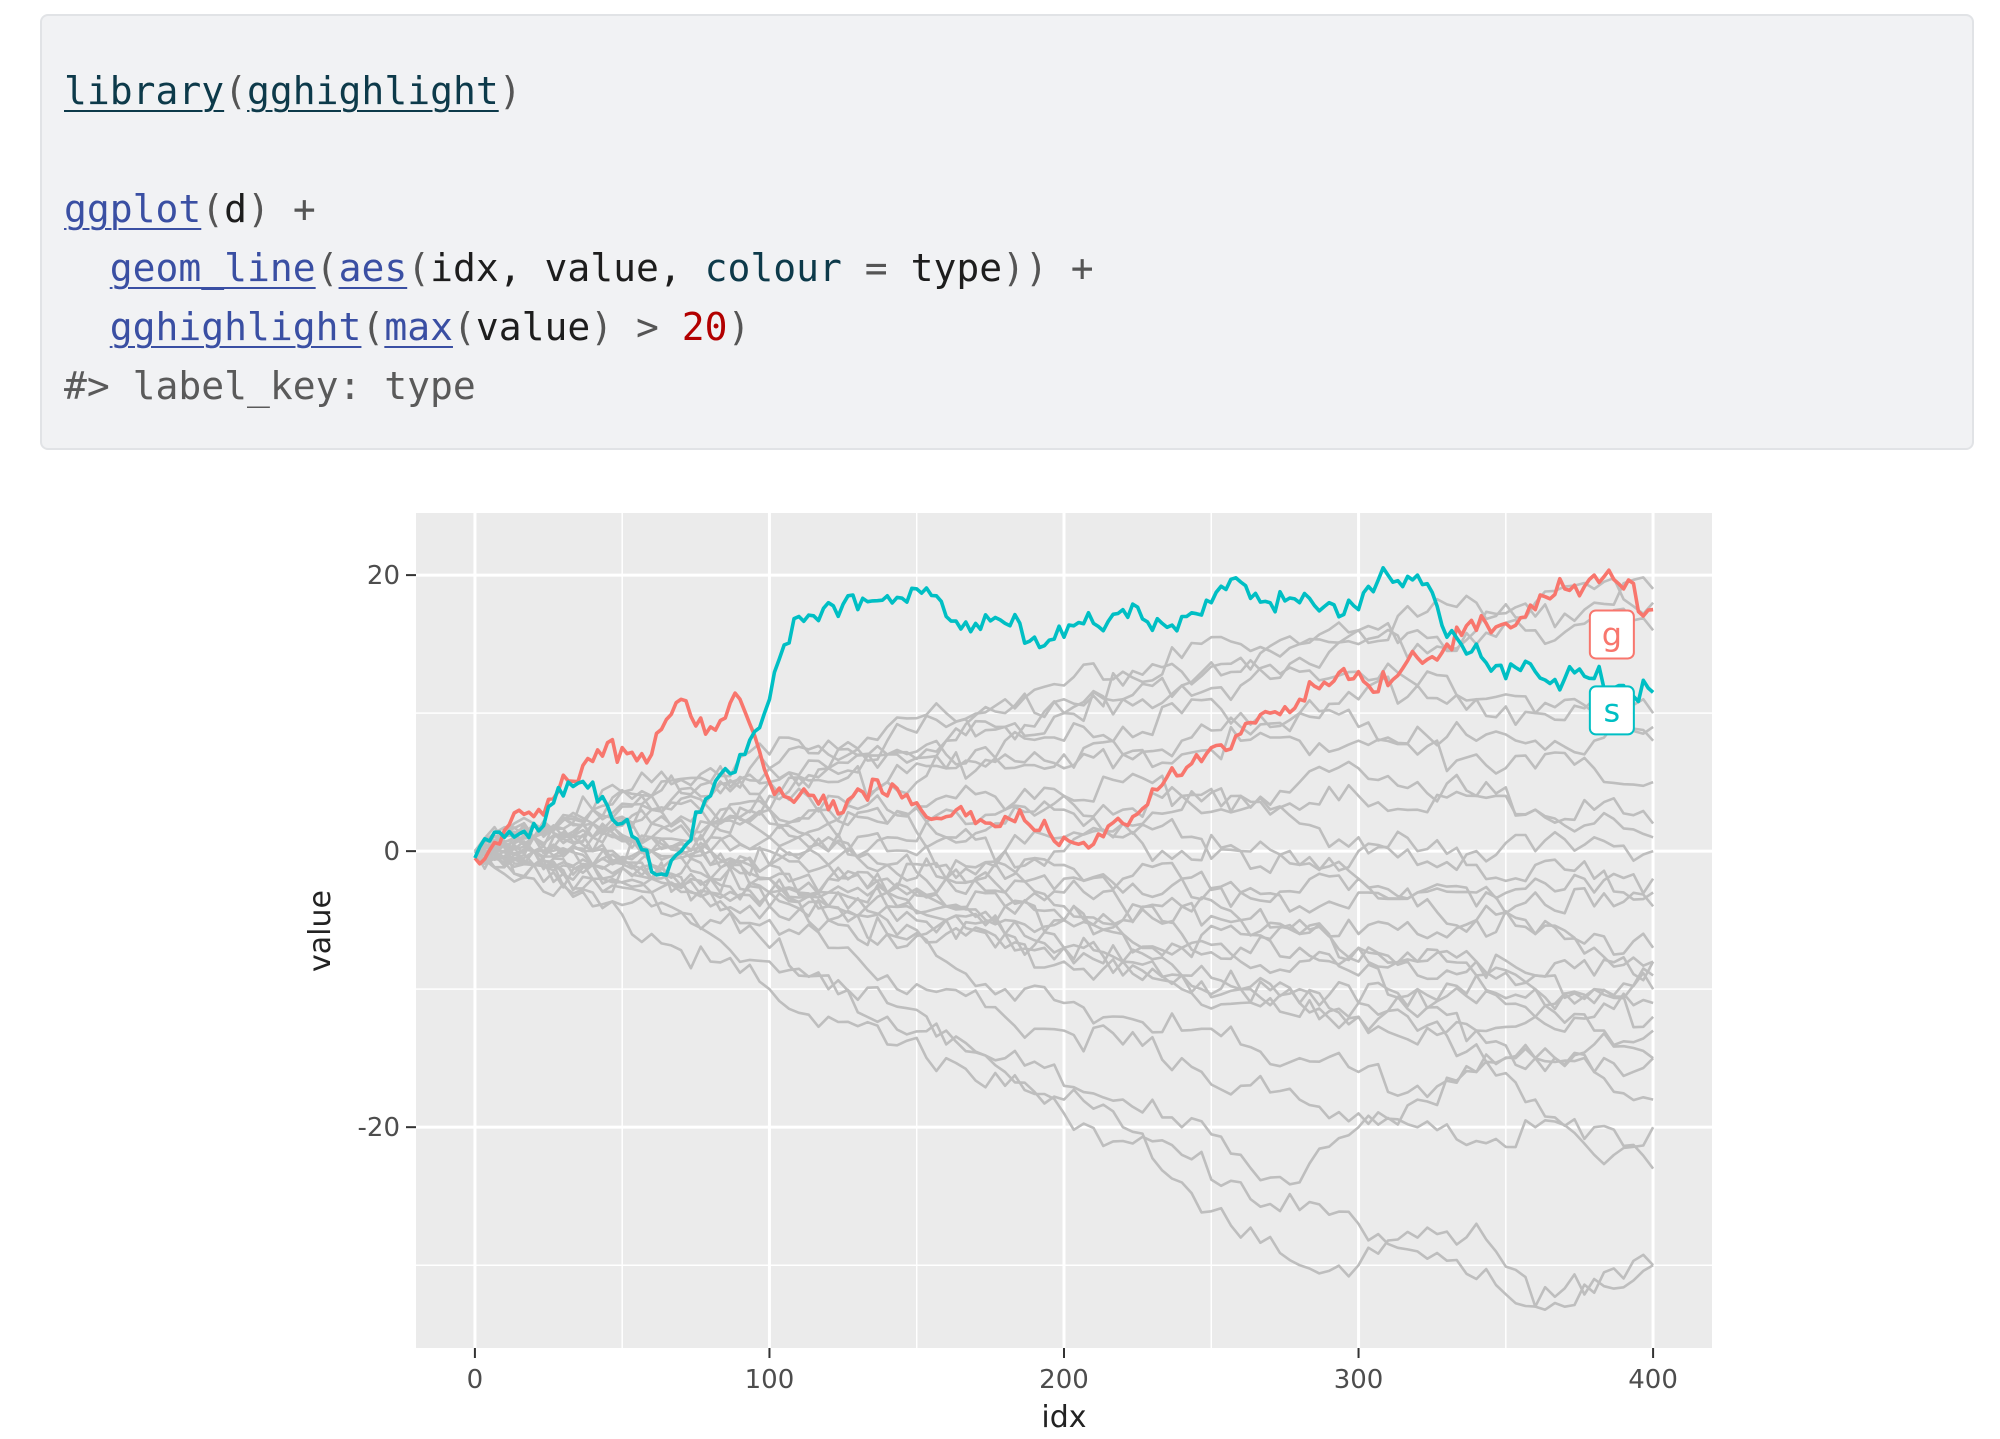  I want to click on x-tick-label: 300, so click(1359, 1380).